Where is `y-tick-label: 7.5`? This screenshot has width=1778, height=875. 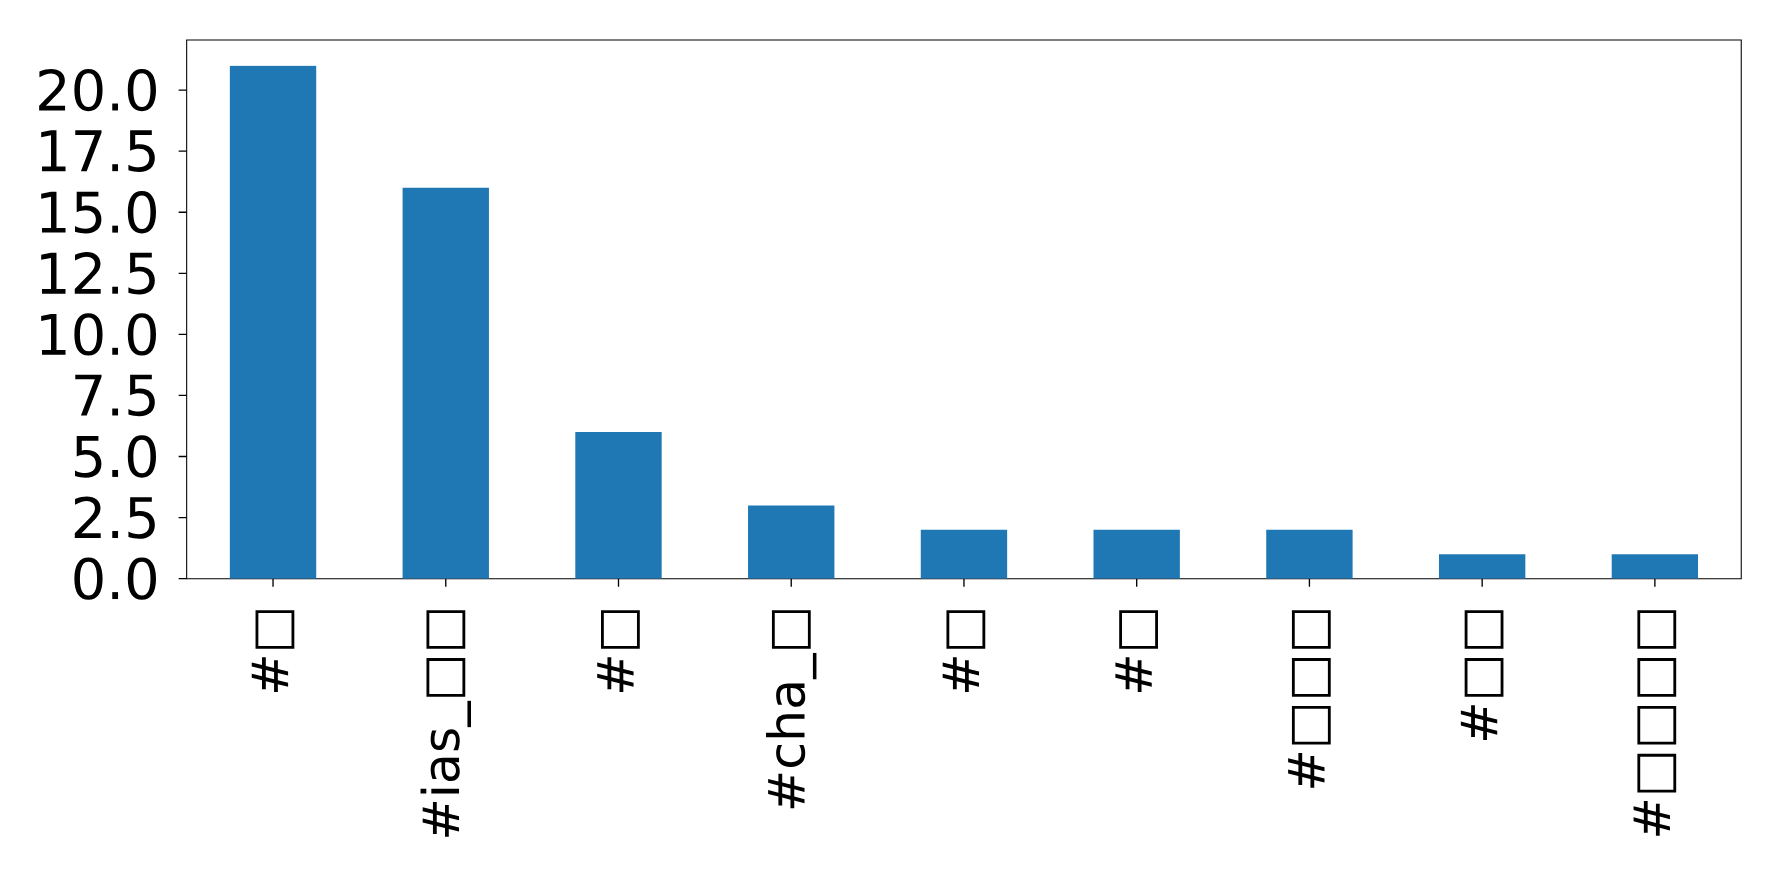
y-tick-label: 7.5 is located at coordinates (115, 395).